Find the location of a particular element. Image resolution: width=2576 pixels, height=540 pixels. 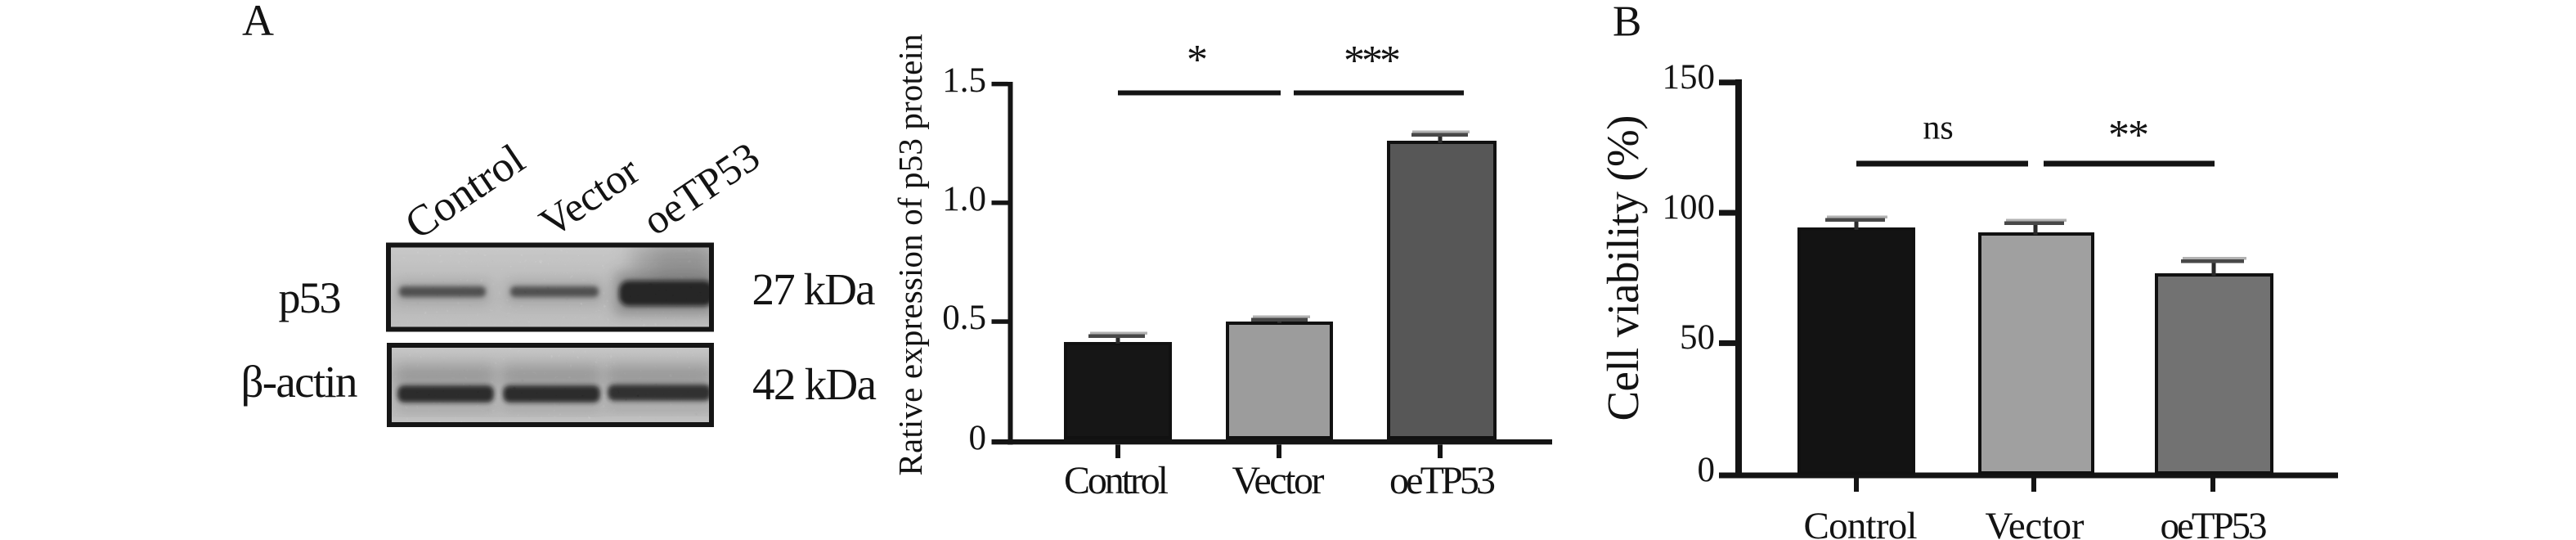

svg-text: 50 is located at coordinates (1697, 338).